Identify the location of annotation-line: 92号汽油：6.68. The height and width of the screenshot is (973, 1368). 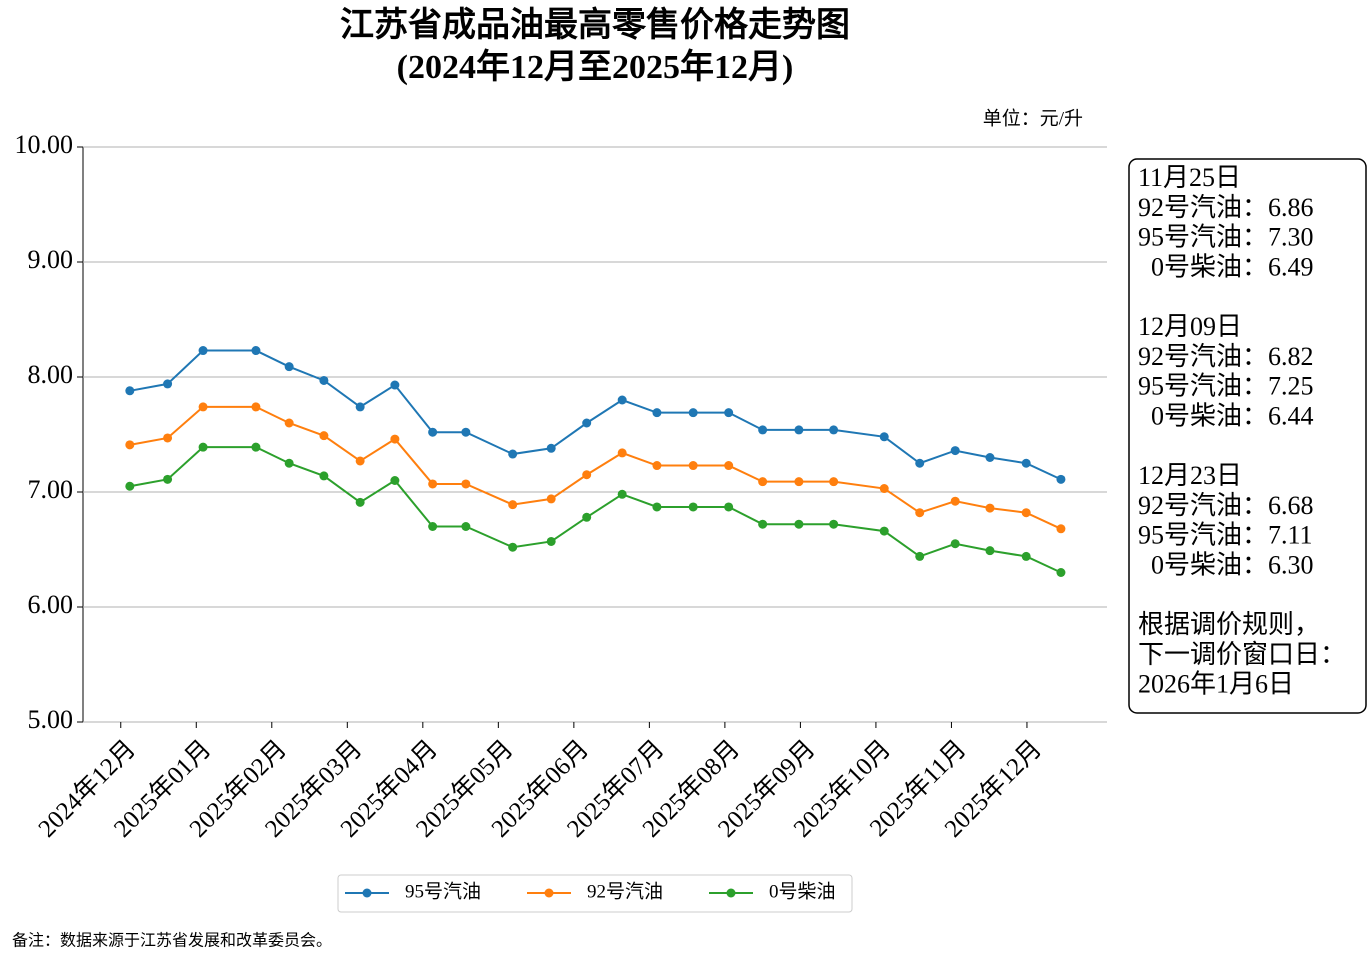
(1226, 505).